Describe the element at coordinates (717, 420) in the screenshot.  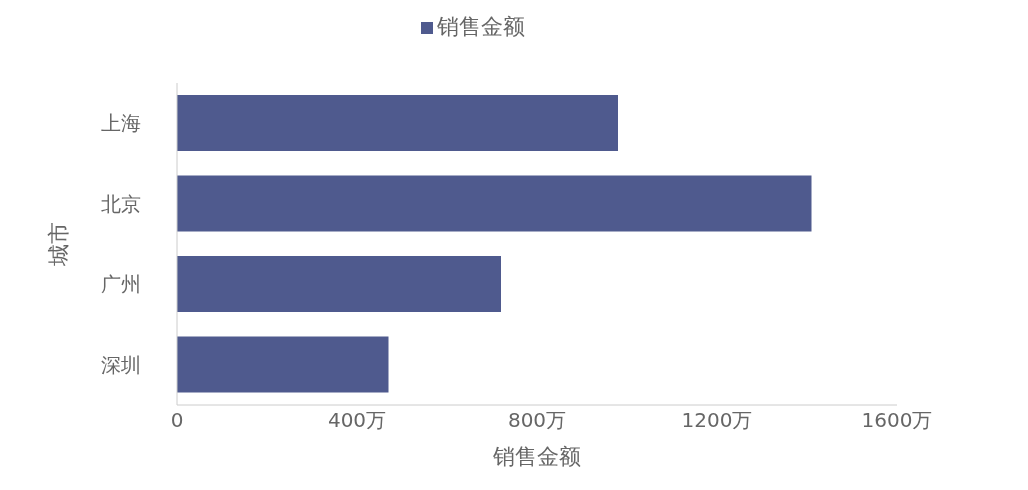
I see `x-tick-label: 1200万` at that location.